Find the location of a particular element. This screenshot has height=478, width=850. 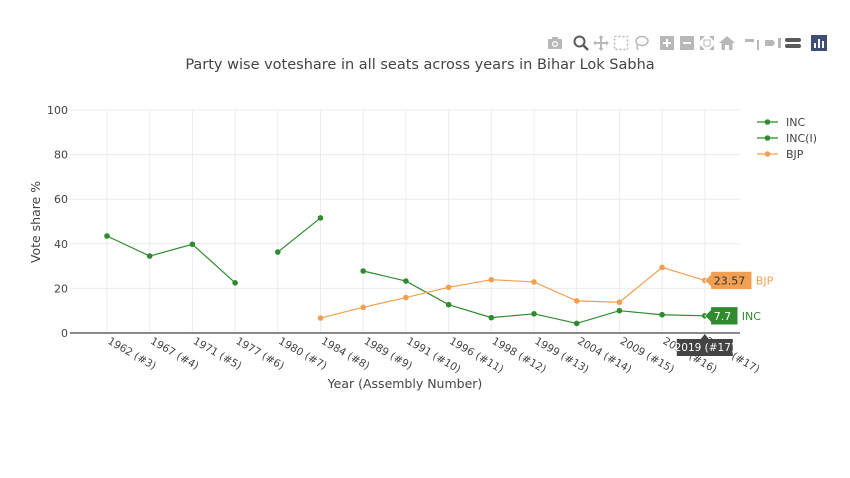

zoom-in-icon is located at coordinates (667, 43).